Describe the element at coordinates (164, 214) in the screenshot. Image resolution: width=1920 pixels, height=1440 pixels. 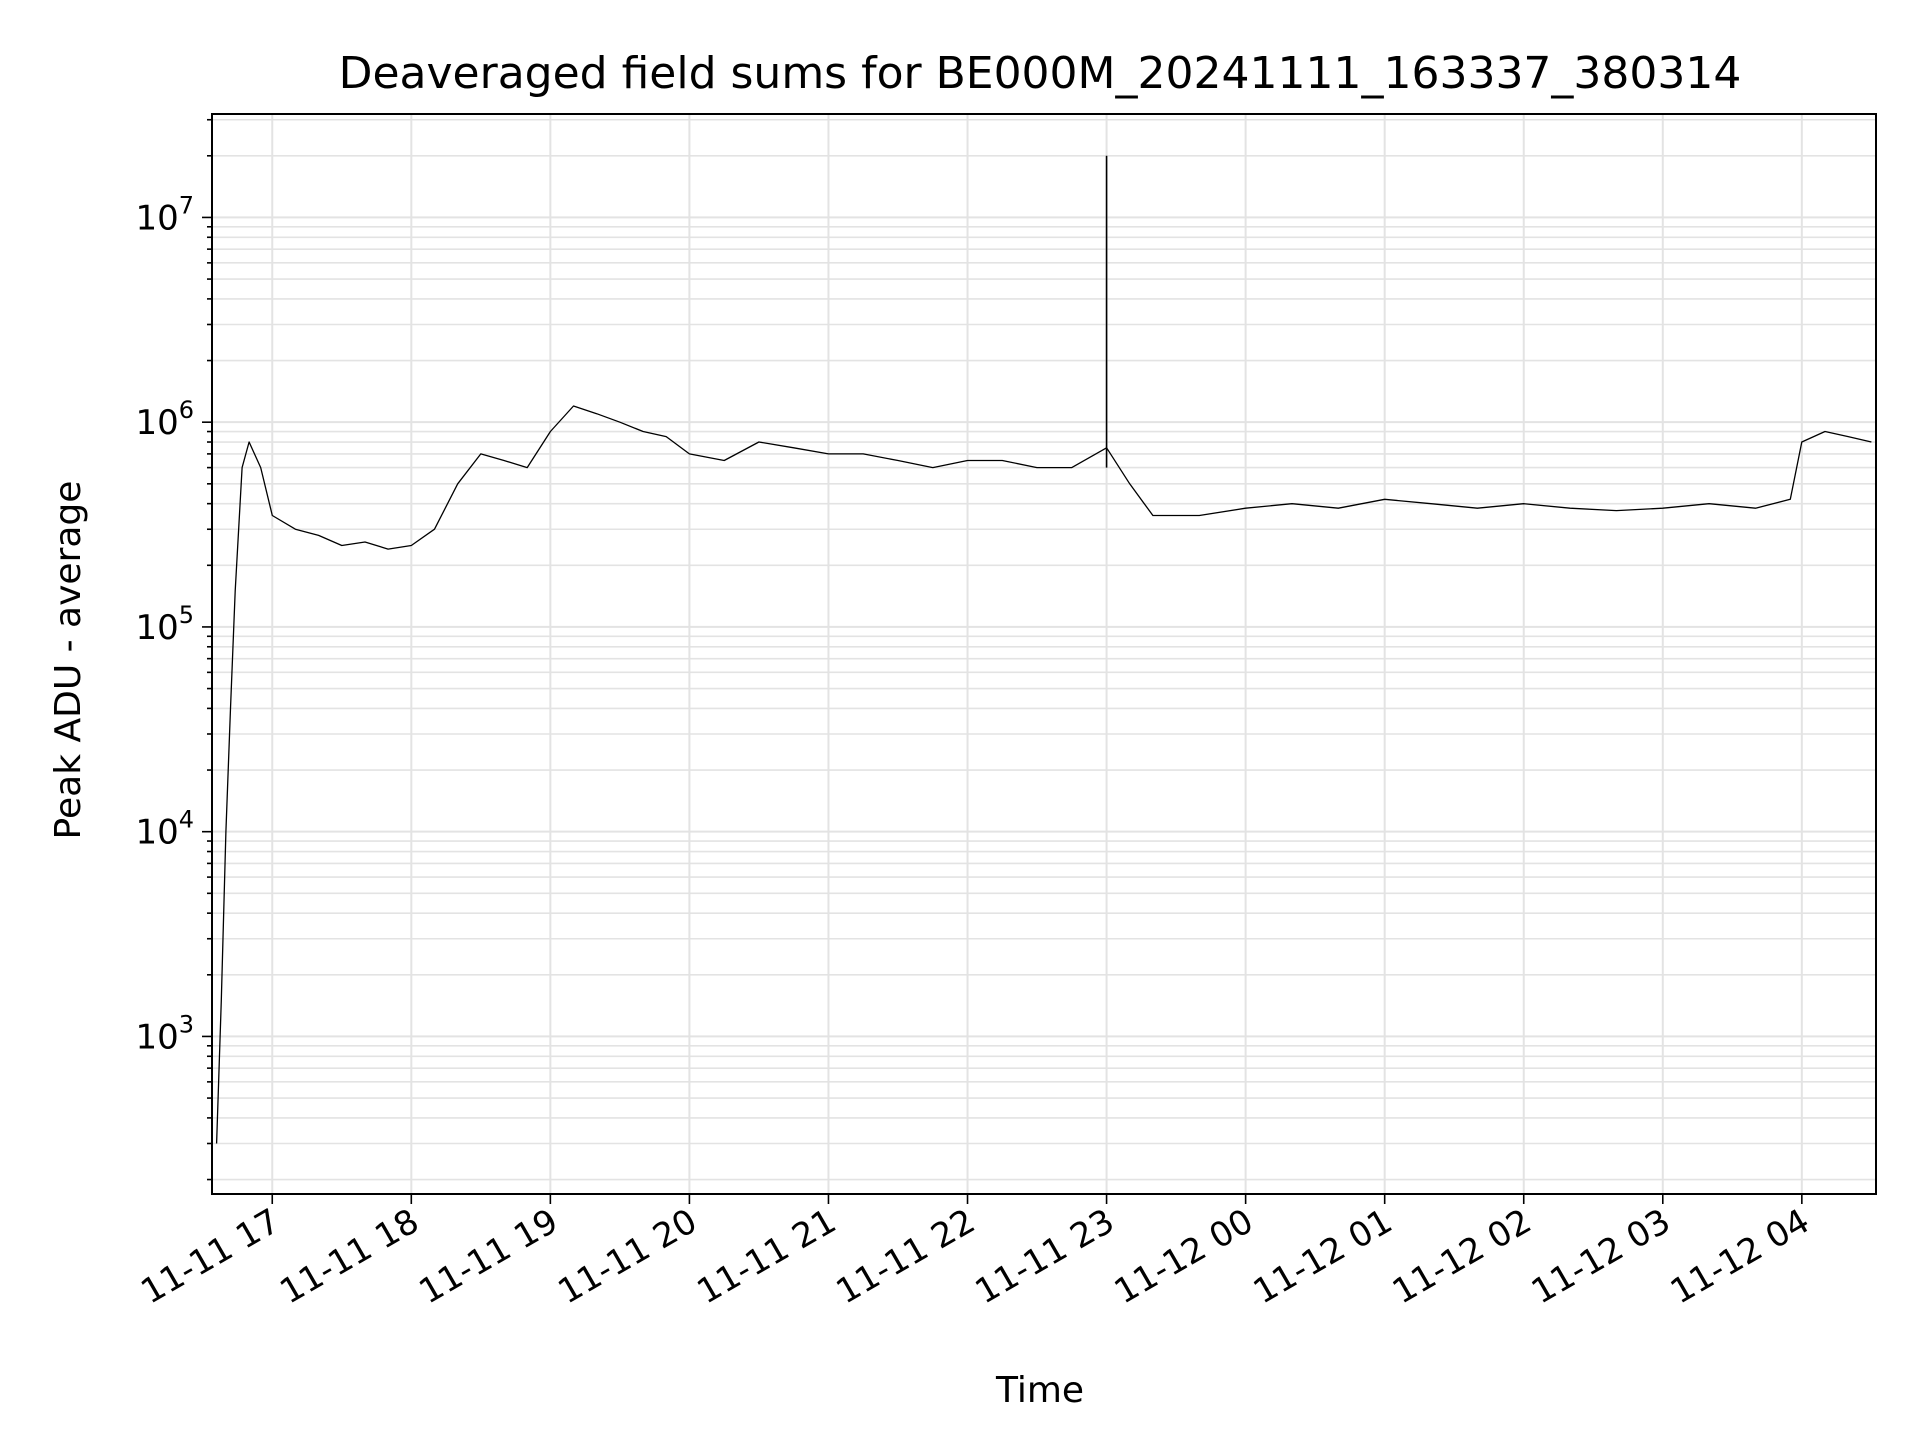
I see `y-tick-label: 10⁷` at that location.